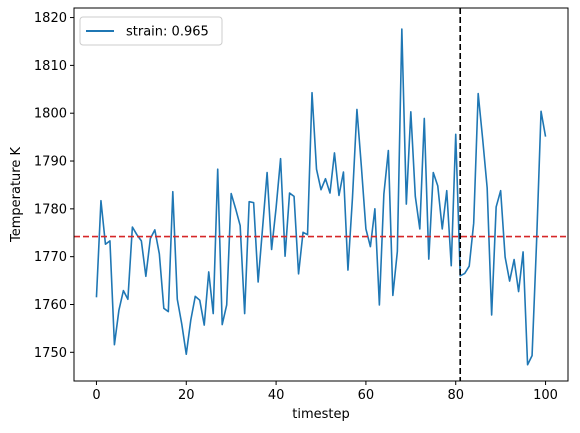  Describe the element at coordinates (545, 395) in the screenshot. I see `x-tick-label: 100` at that location.